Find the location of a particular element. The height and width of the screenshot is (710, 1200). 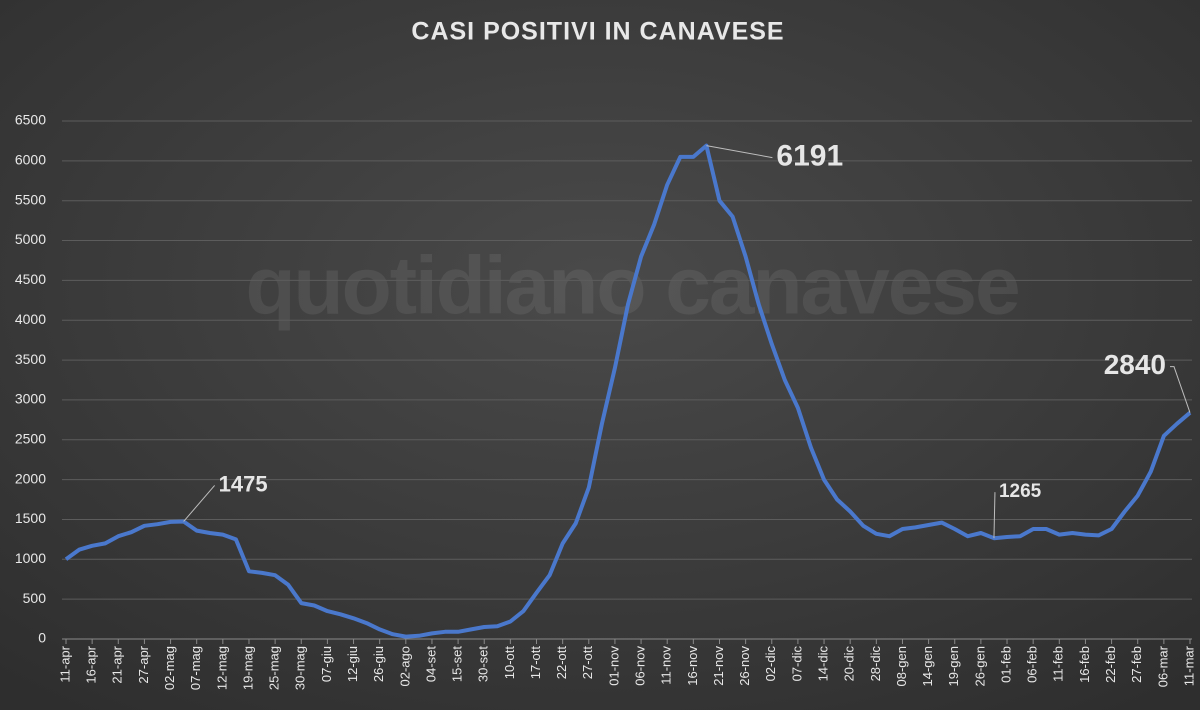

x-tick-label: 01-feb is located at coordinates (1005, 664).